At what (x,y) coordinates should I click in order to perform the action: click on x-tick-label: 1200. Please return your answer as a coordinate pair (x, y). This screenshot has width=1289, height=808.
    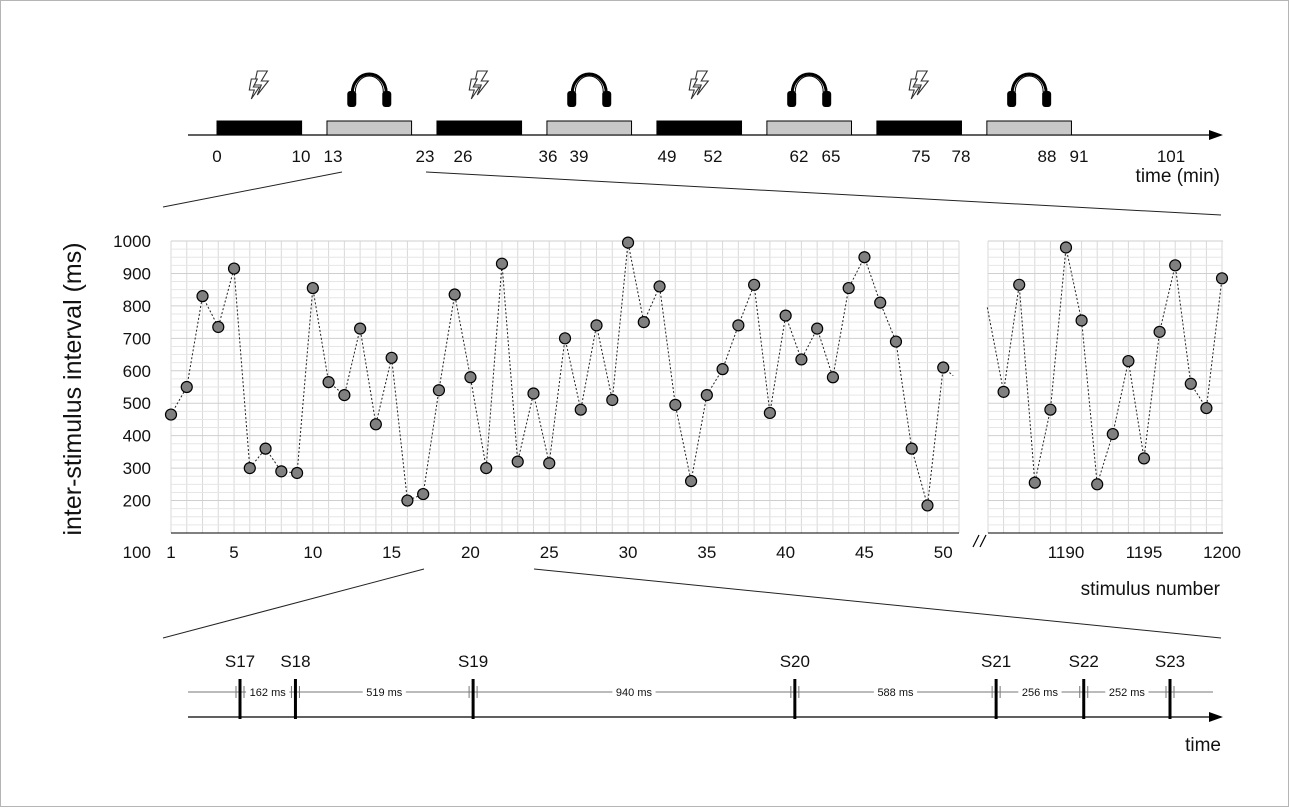
    Looking at the image, I should click on (1222, 552).